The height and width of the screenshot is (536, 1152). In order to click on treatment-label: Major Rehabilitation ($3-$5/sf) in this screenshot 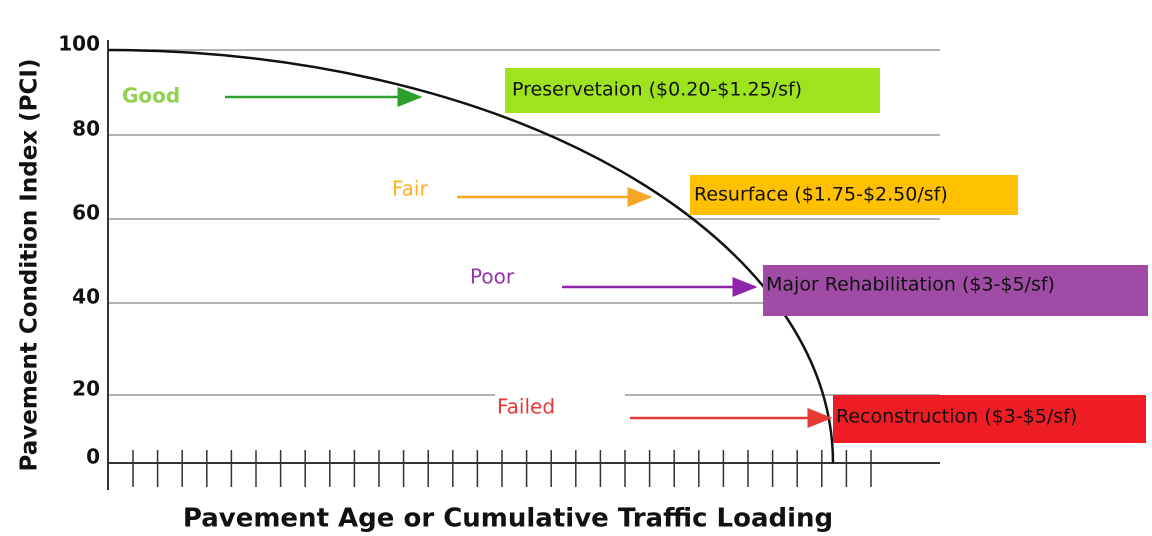, I will do `click(910, 285)`.